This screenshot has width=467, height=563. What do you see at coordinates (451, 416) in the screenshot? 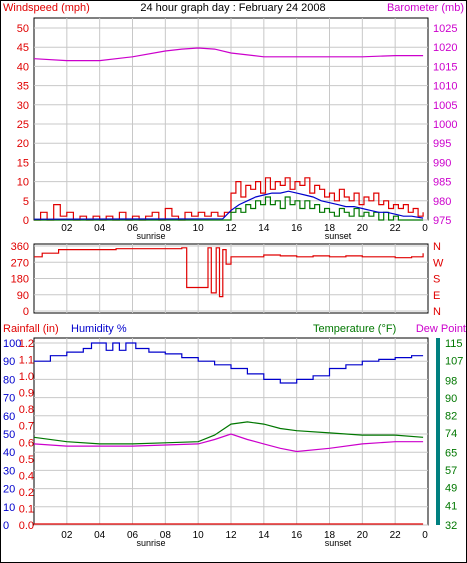
I see `temperature-tick-label: 82` at bounding box center [451, 416].